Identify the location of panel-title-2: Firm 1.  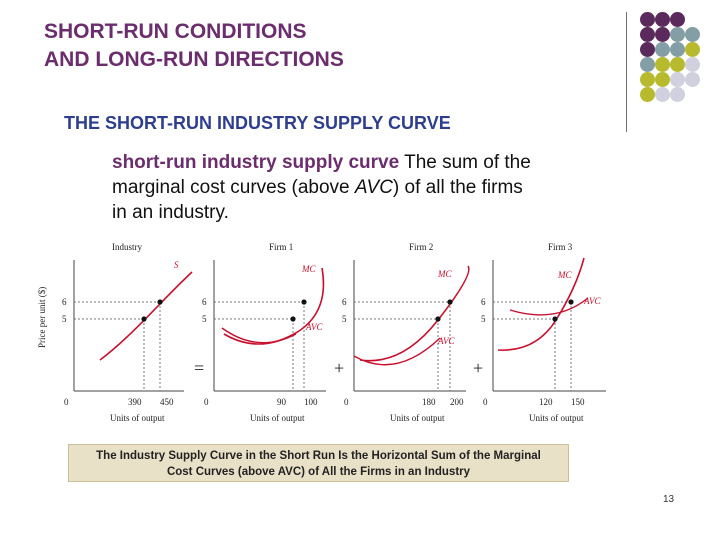
(281, 247).